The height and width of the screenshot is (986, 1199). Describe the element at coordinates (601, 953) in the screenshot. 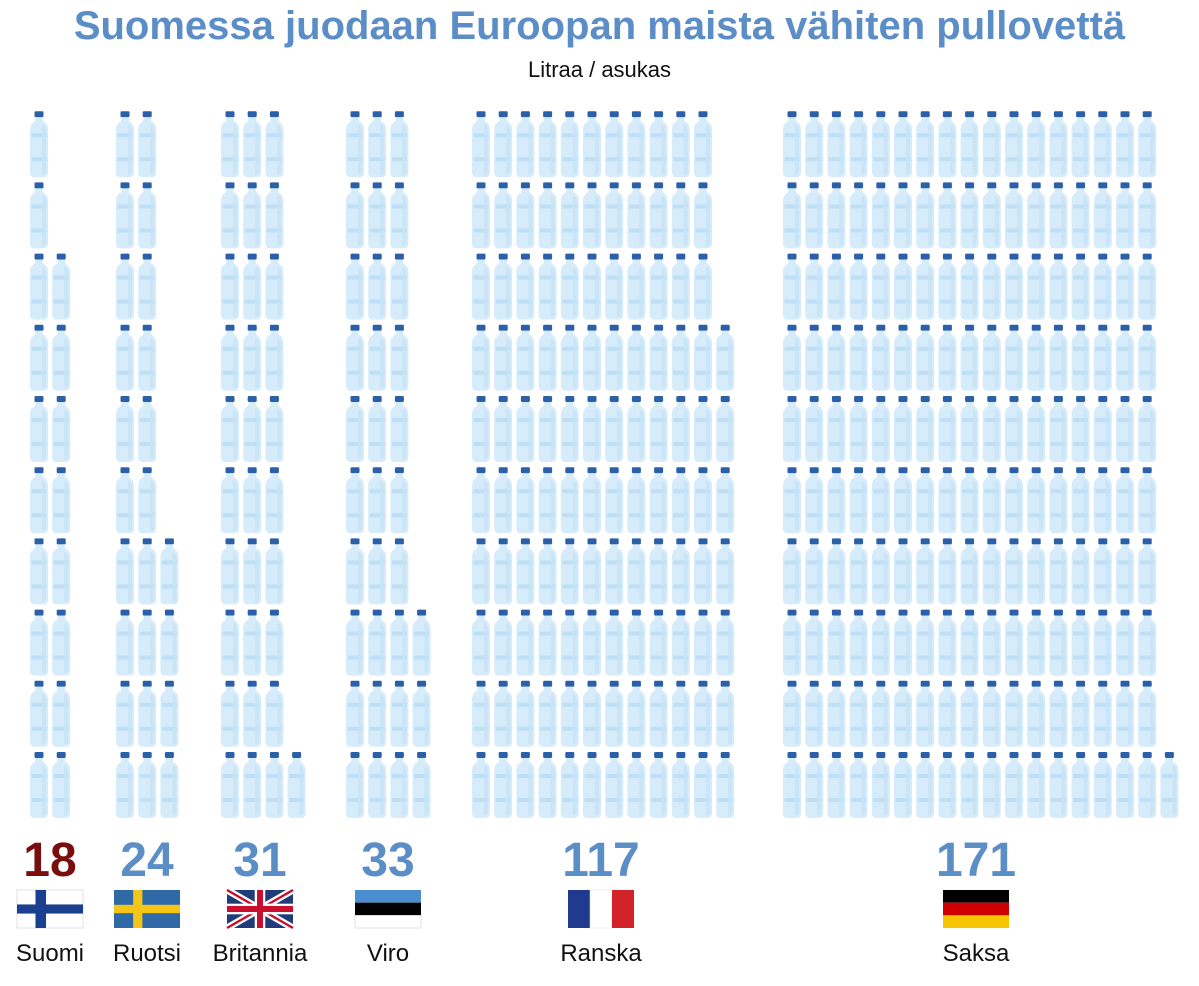

I see `category-label-ranska: Ranska` at that location.